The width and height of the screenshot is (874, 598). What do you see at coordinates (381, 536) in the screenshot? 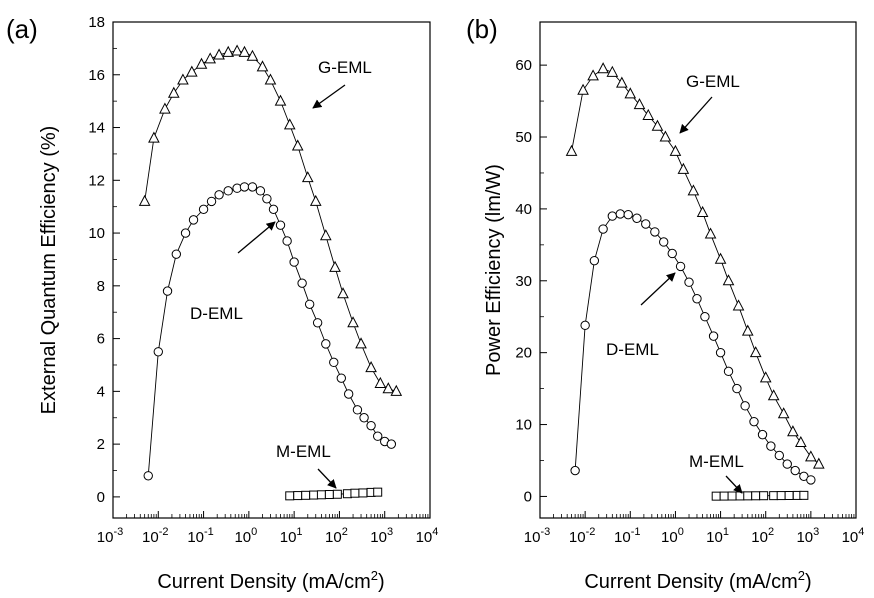
I see `x-tick-label: 10³` at bounding box center [381, 536].